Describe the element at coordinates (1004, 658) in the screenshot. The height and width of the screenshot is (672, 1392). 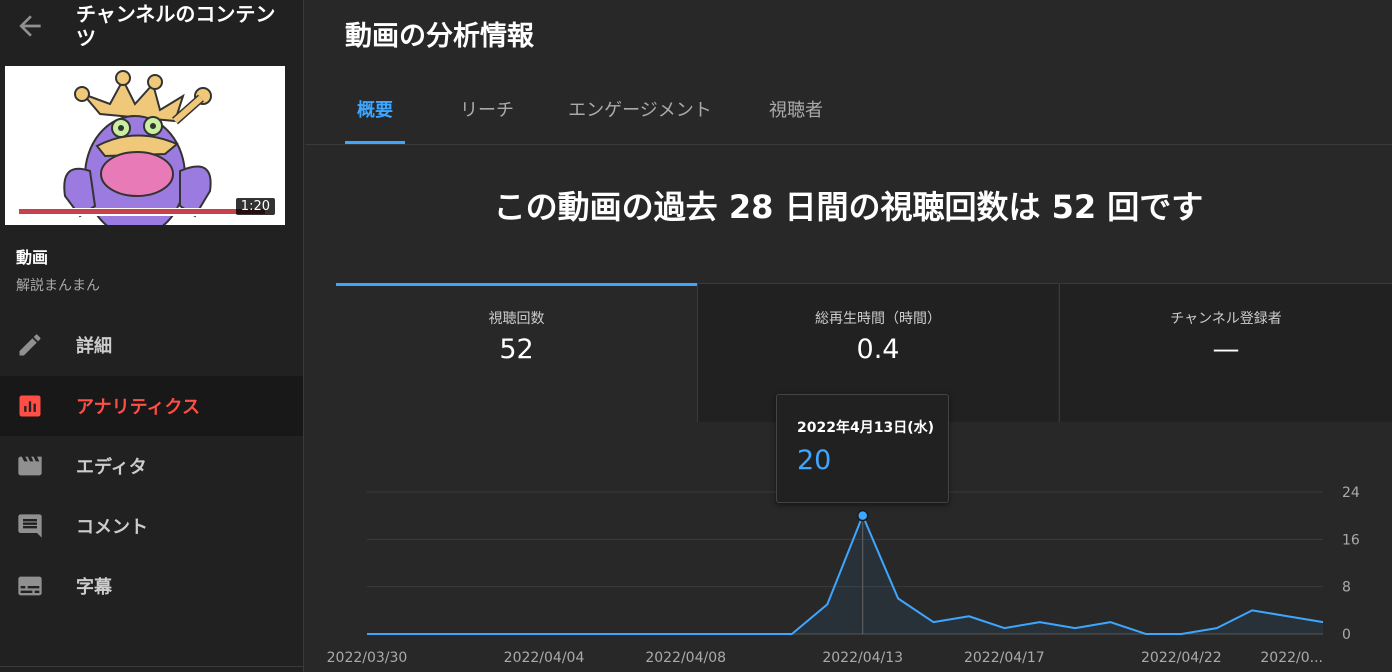
I see `x-tick-label: 2022/04/17` at that location.